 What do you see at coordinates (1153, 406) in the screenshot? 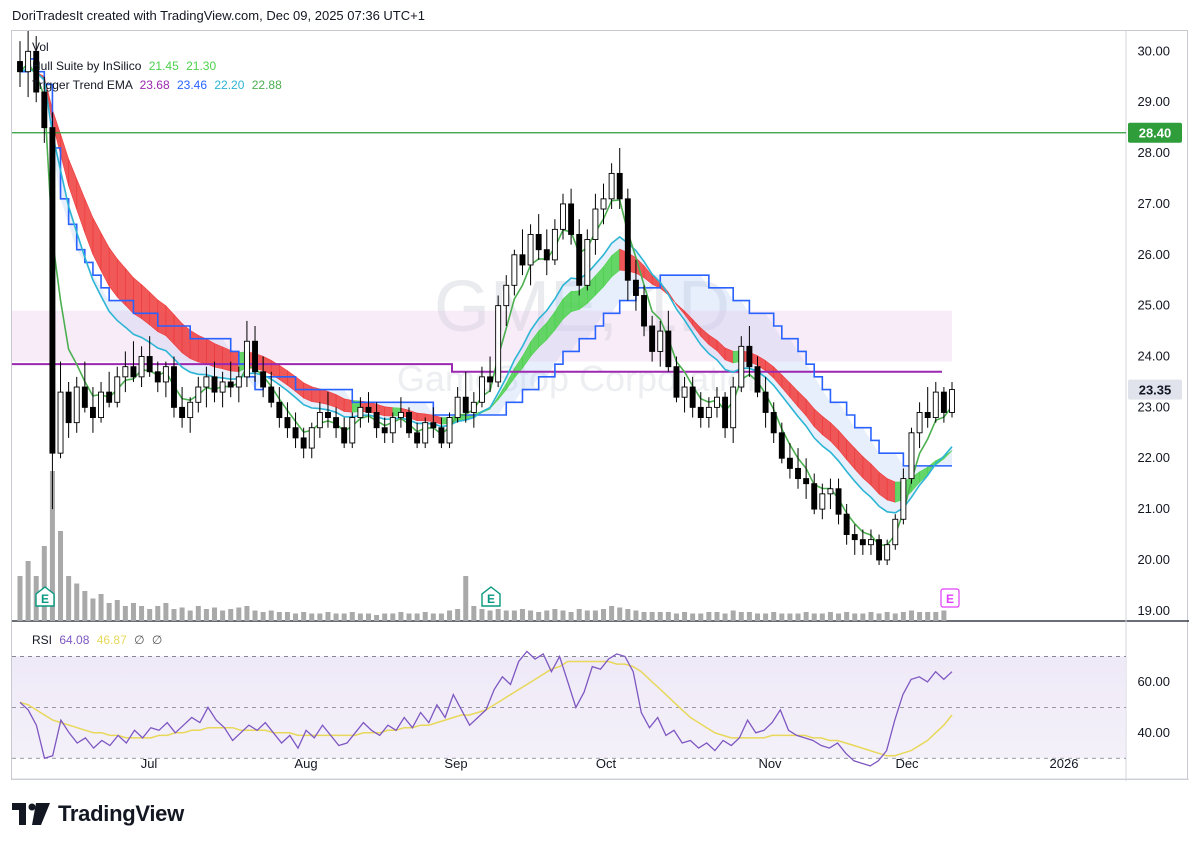
I see `price-tick-label: 23.00` at bounding box center [1153, 406].